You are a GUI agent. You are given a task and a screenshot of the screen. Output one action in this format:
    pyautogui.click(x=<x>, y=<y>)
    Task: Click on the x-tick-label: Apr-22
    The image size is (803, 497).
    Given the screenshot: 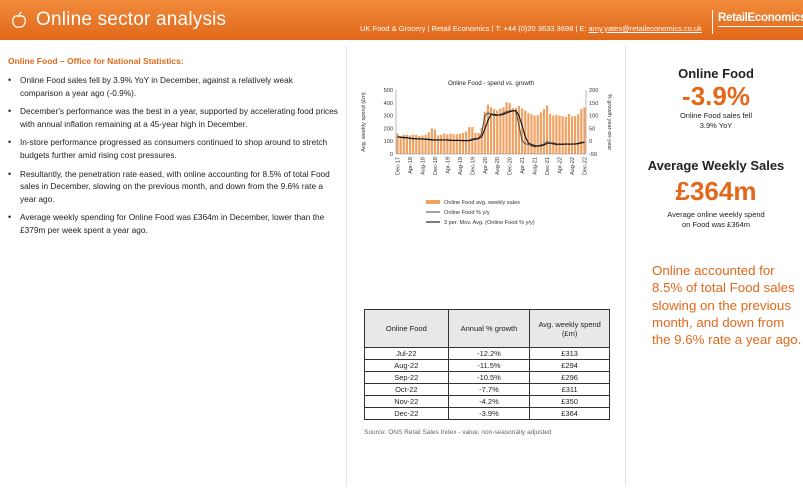 What is the action you would take?
    pyautogui.click(x=561, y=165)
    